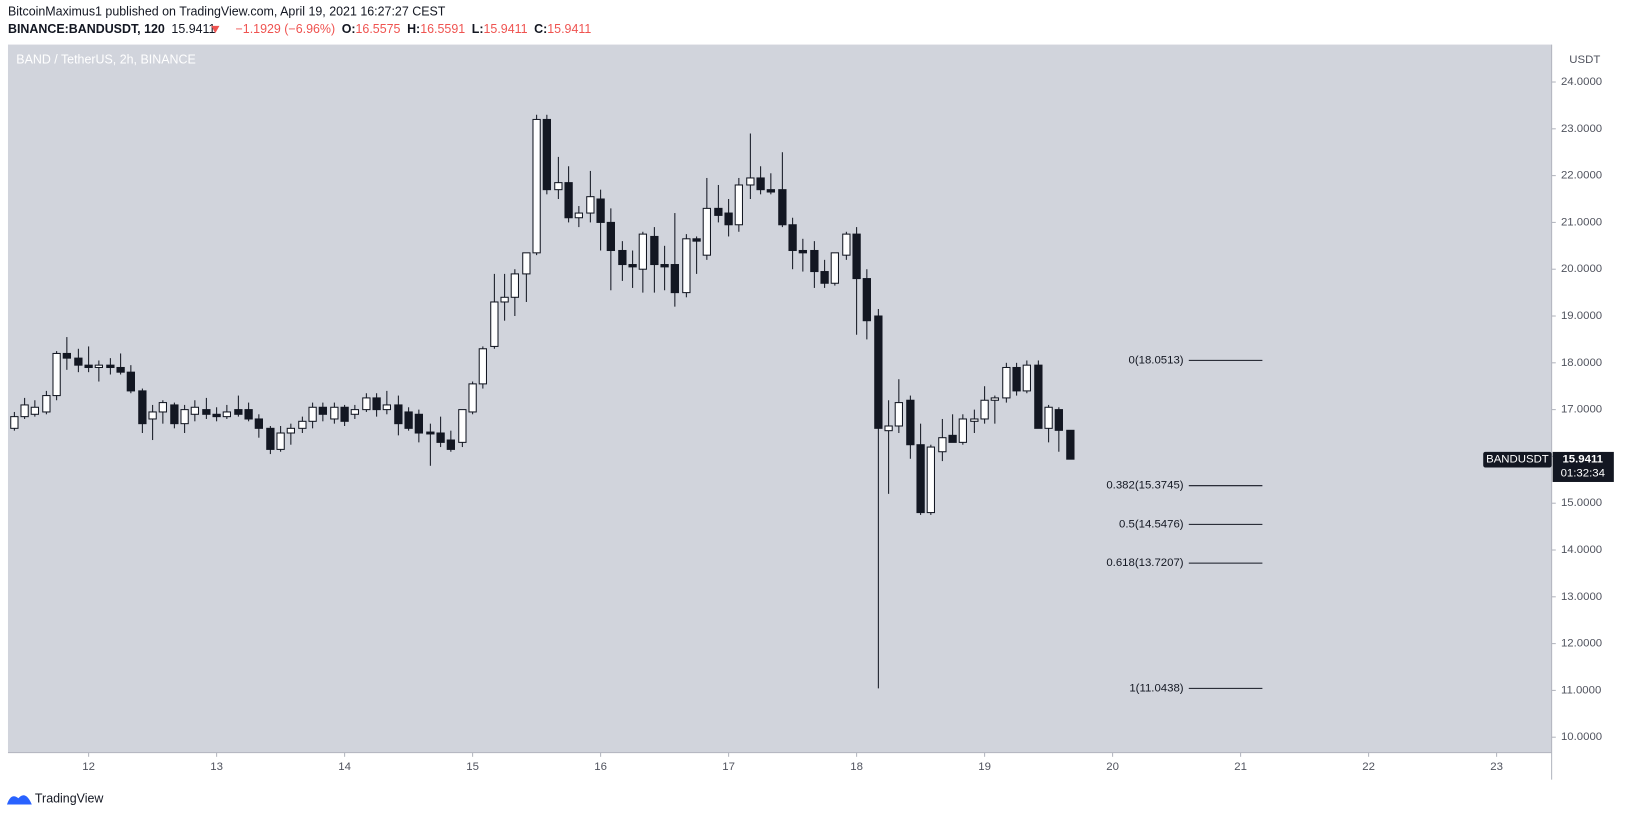 The image size is (1627, 819). I want to click on change: −1.1929 (−6.96%), so click(286, 29).